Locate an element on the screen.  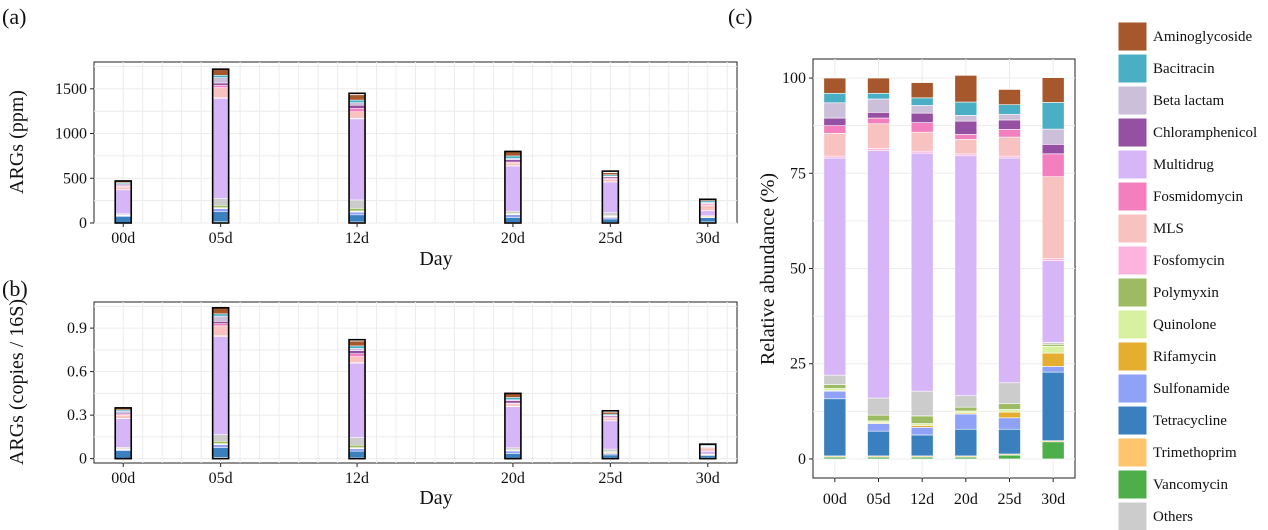
legend-label: Trimethoprim is located at coordinates (1195, 453).